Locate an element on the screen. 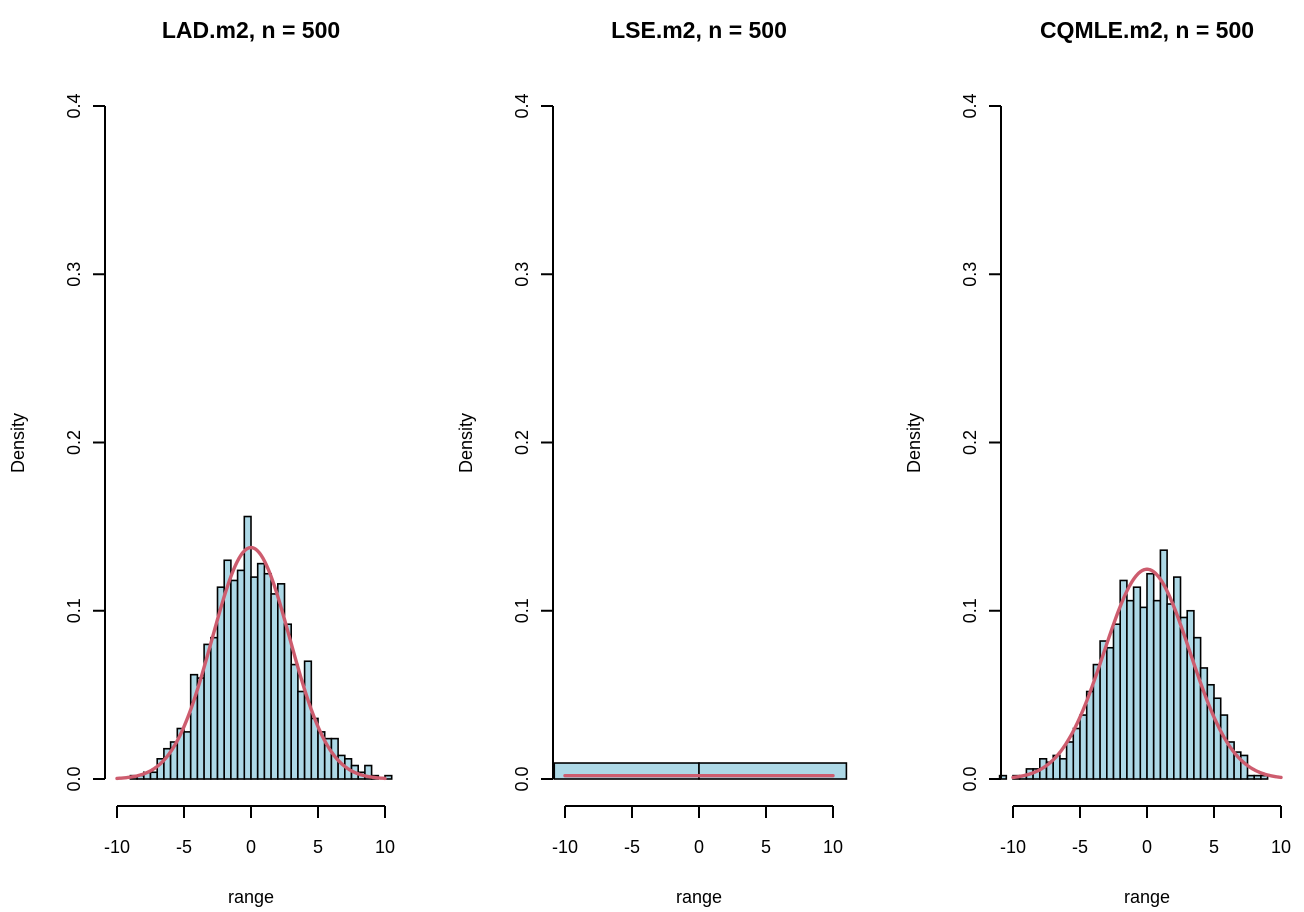 The width and height of the screenshot is (1304, 912). panel-title: CQMLE.m2, n = 500 is located at coordinates (1147, 30).